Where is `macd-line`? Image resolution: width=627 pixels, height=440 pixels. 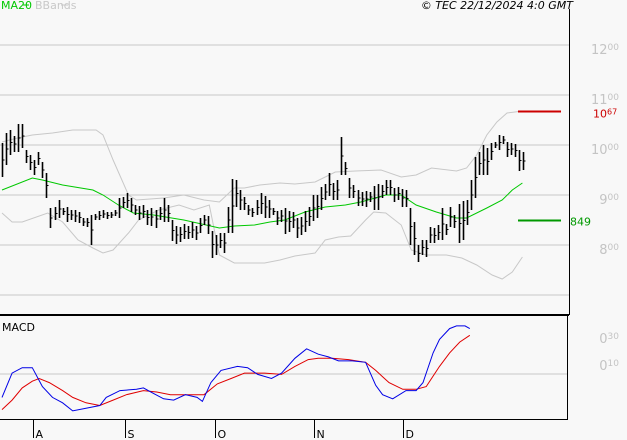
macd-line is located at coordinates (236, 368).